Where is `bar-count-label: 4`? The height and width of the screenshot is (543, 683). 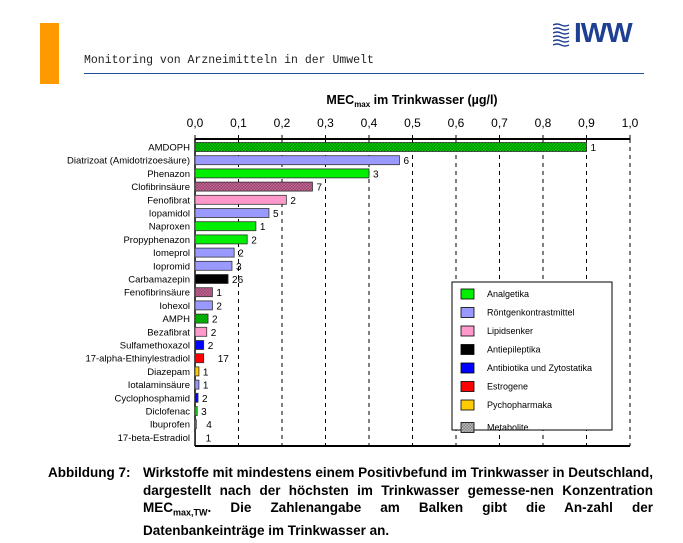 bar-count-label: 4 is located at coordinates (209, 425).